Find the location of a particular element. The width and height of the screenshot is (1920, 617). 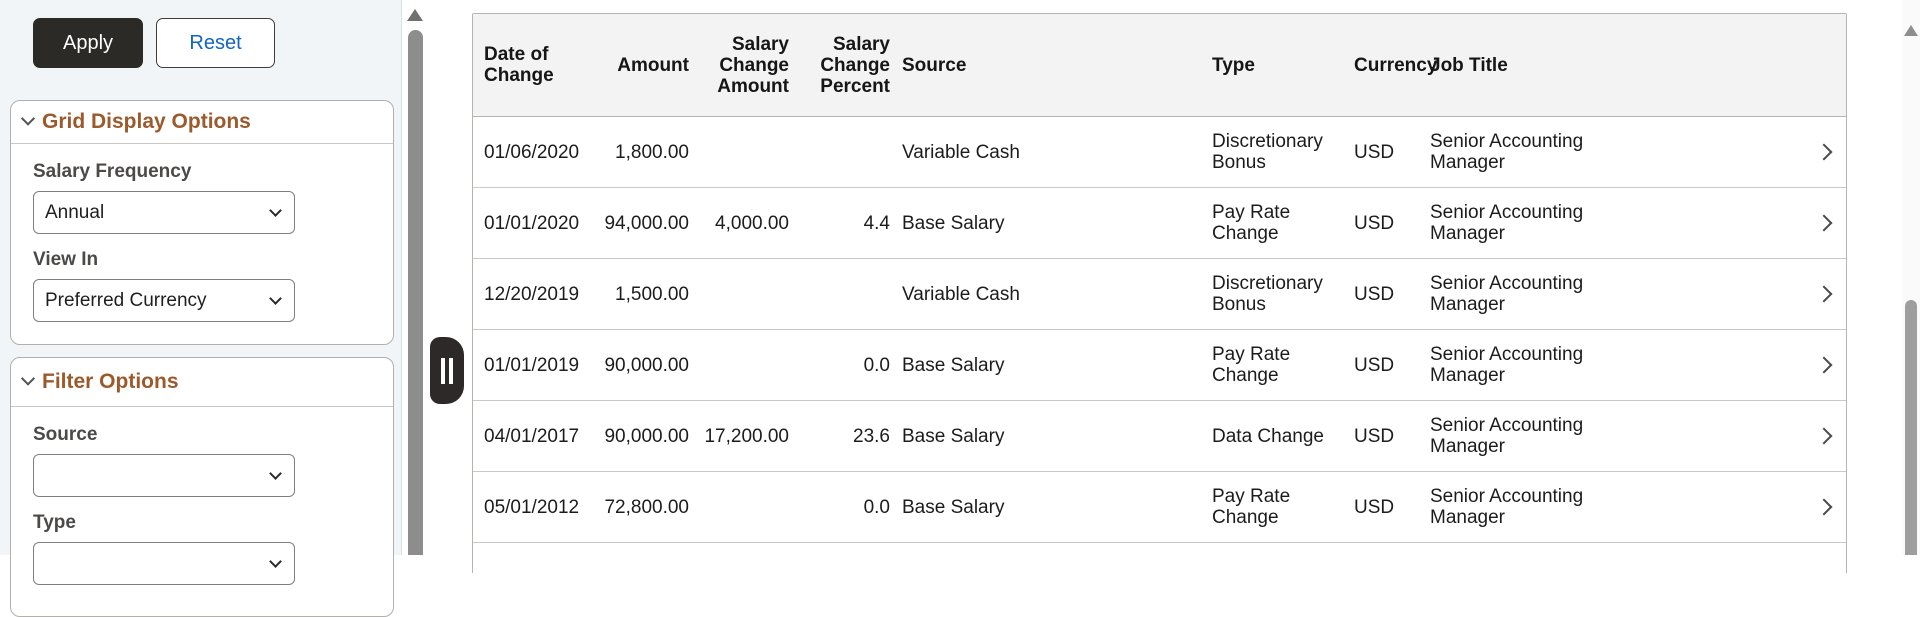

type-select is located at coordinates (164, 563).